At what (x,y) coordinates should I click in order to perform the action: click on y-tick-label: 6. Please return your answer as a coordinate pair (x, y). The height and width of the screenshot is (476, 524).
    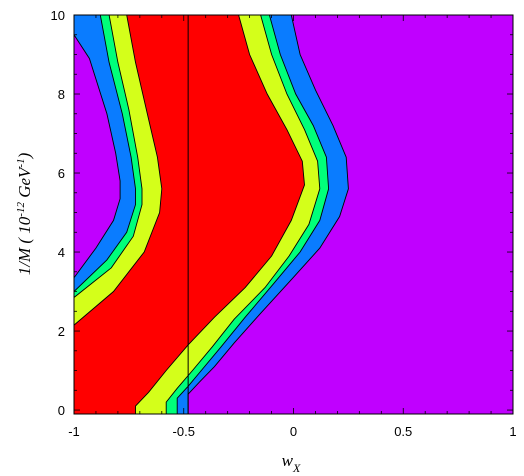
    Looking at the image, I should click on (61, 173).